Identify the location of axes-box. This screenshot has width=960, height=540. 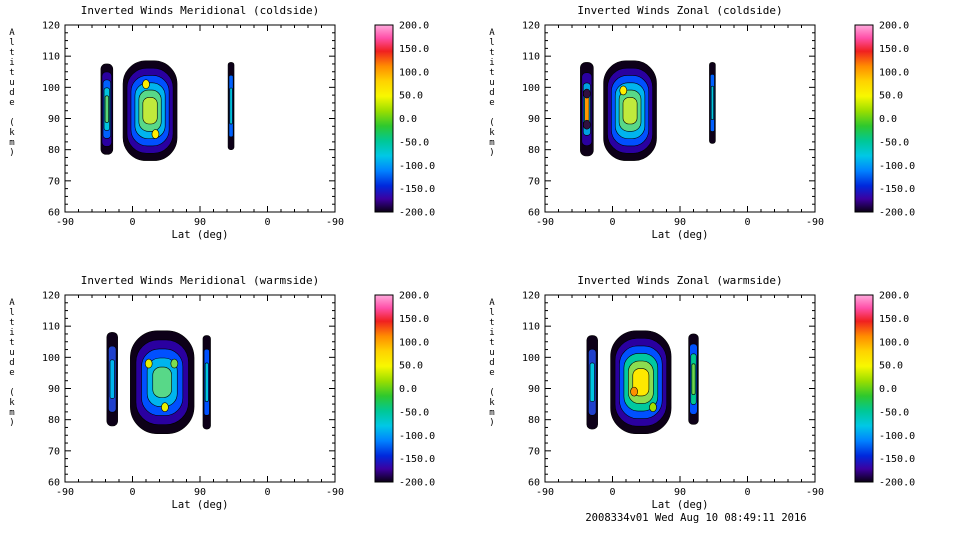
(680, 388).